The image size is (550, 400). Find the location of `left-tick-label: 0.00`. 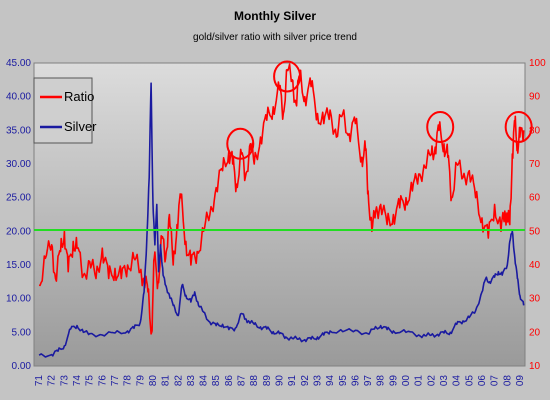

left-tick-label: 0.00 is located at coordinates (22, 366).